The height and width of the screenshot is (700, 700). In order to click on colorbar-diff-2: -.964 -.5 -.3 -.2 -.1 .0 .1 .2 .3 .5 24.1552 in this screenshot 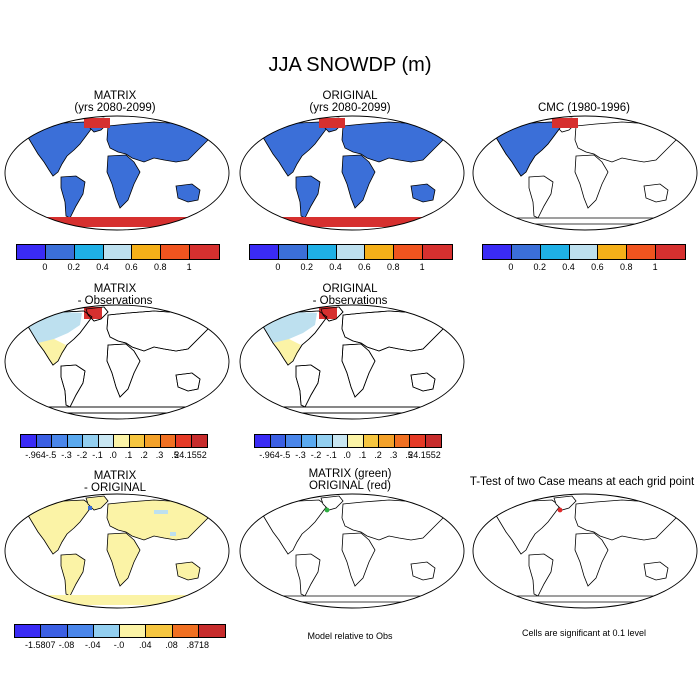, I will do `click(348, 447)`.